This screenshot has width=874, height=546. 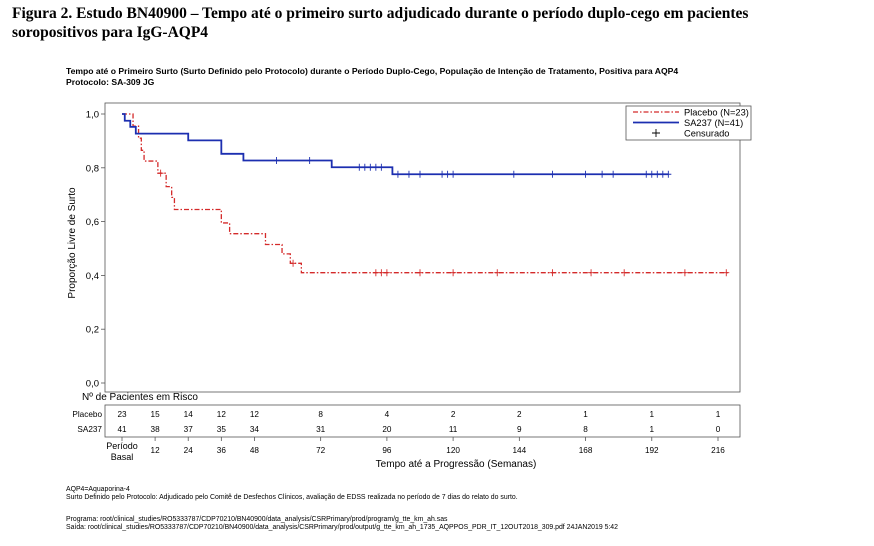 I want to click on at-risk-count: 14, so click(x=189, y=414).